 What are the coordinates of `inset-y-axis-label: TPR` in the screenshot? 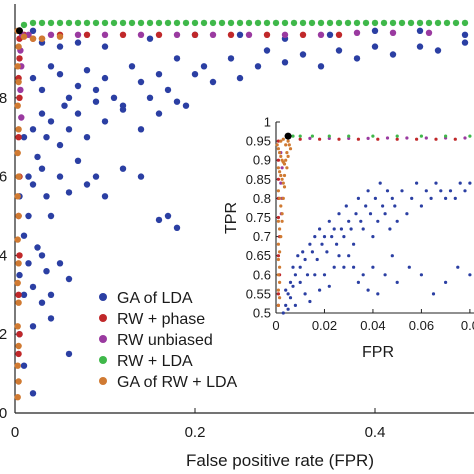 It's located at (231, 218).